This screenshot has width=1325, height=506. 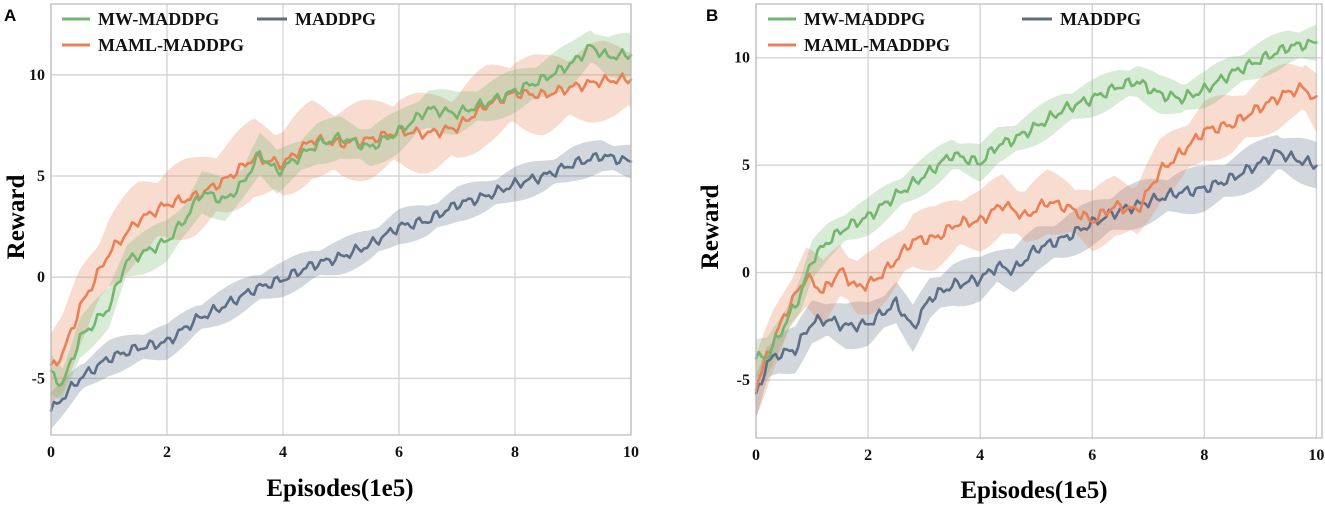 I want to click on legend-label-mw-maddpg-b: MW-MADDPG, so click(x=864, y=19).